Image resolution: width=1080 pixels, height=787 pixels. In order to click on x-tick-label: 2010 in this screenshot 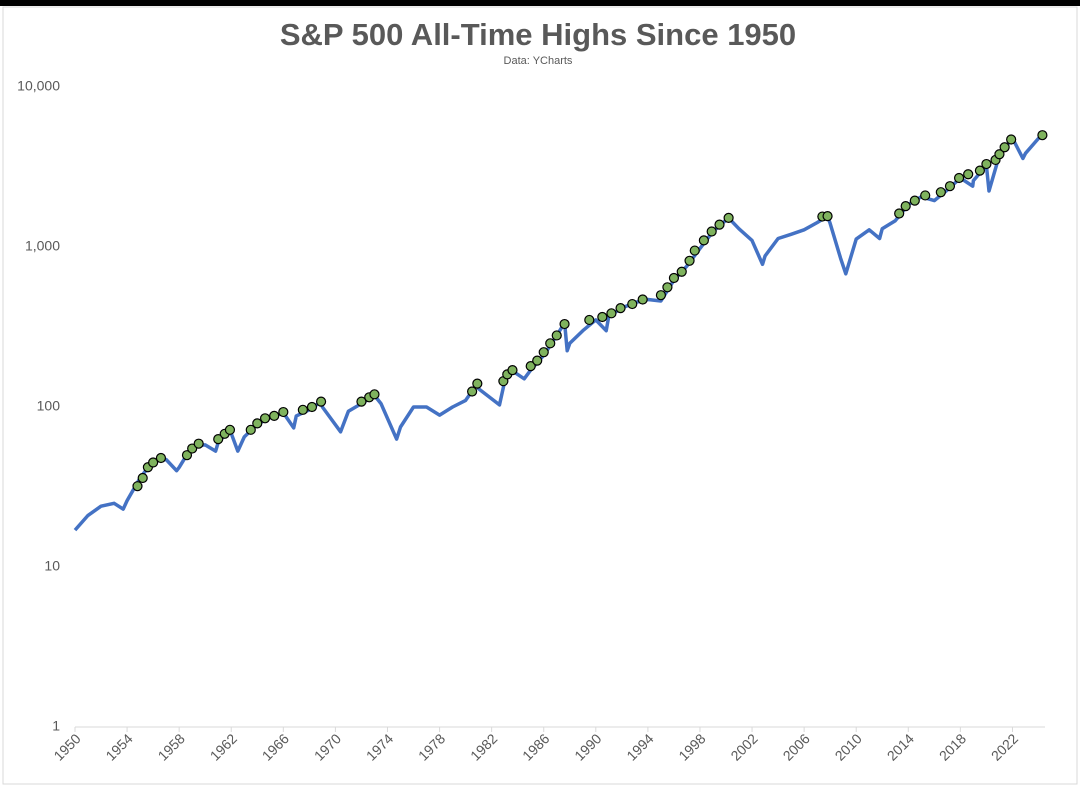, I will do `click(848, 746)`.